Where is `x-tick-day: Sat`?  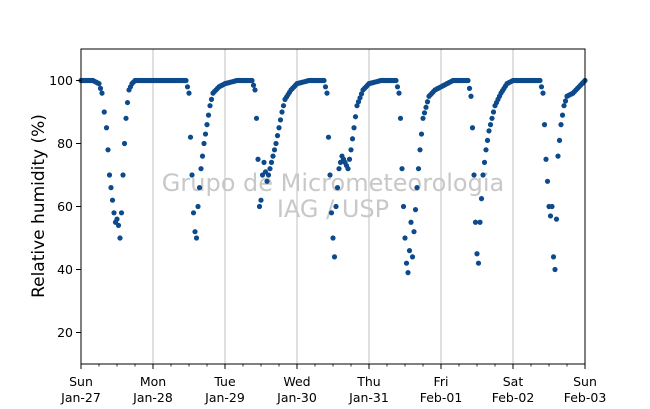
x-tick-day: Sat is located at coordinates (513, 381).